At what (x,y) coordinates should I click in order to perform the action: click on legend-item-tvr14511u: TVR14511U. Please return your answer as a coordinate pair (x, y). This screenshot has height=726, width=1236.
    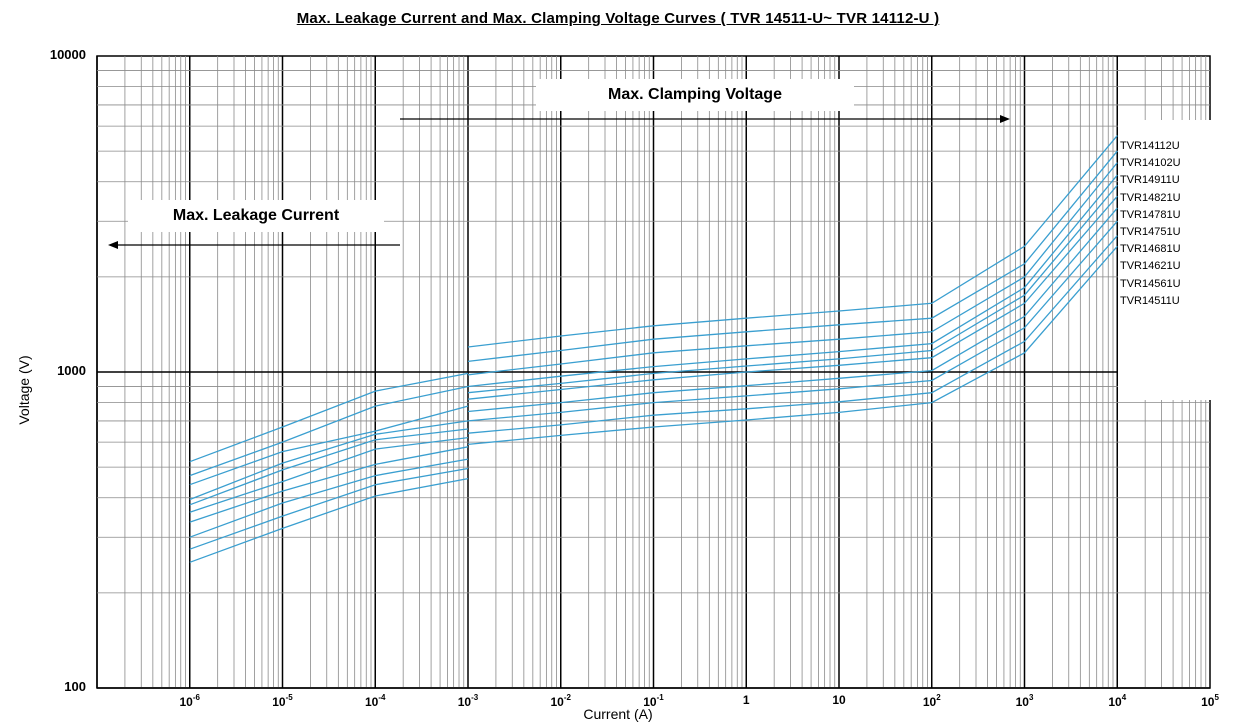
    Looking at the image, I should click on (1150, 300).